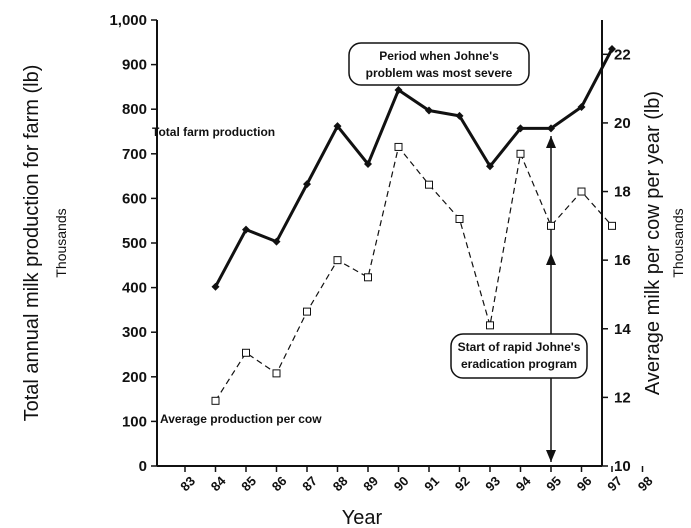  Describe the element at coordinates (340, 483) in the screenshot. I see `x-tick-label: 88` at that location.